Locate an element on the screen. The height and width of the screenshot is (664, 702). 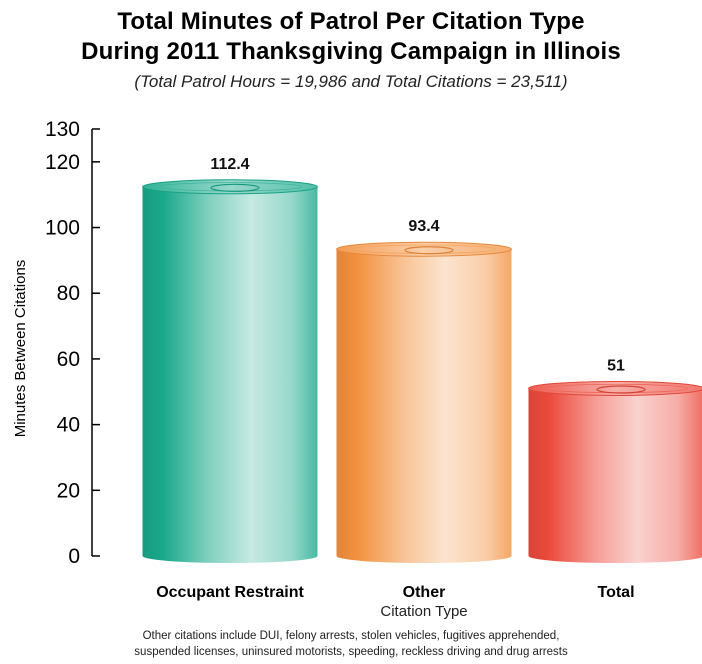
y-tick-label: 40 is located at coordinates (68, 425).